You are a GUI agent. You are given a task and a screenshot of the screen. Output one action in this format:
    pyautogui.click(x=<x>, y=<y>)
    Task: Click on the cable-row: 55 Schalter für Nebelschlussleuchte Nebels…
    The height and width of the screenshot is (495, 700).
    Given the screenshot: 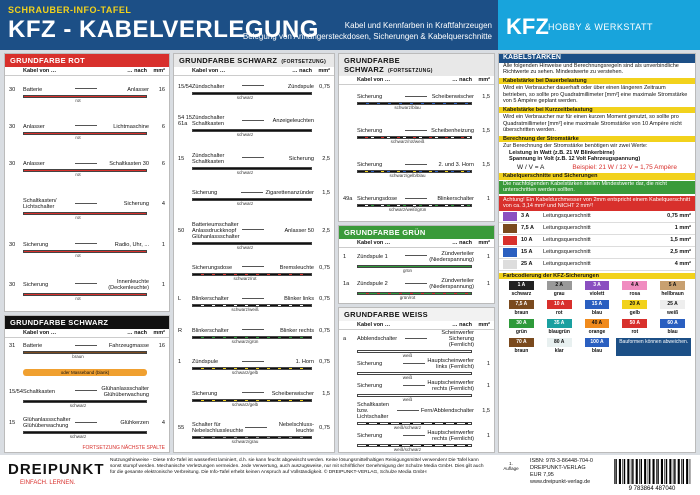 What is the action you would take?
    pyautogui.click(x=254, y=433)
    